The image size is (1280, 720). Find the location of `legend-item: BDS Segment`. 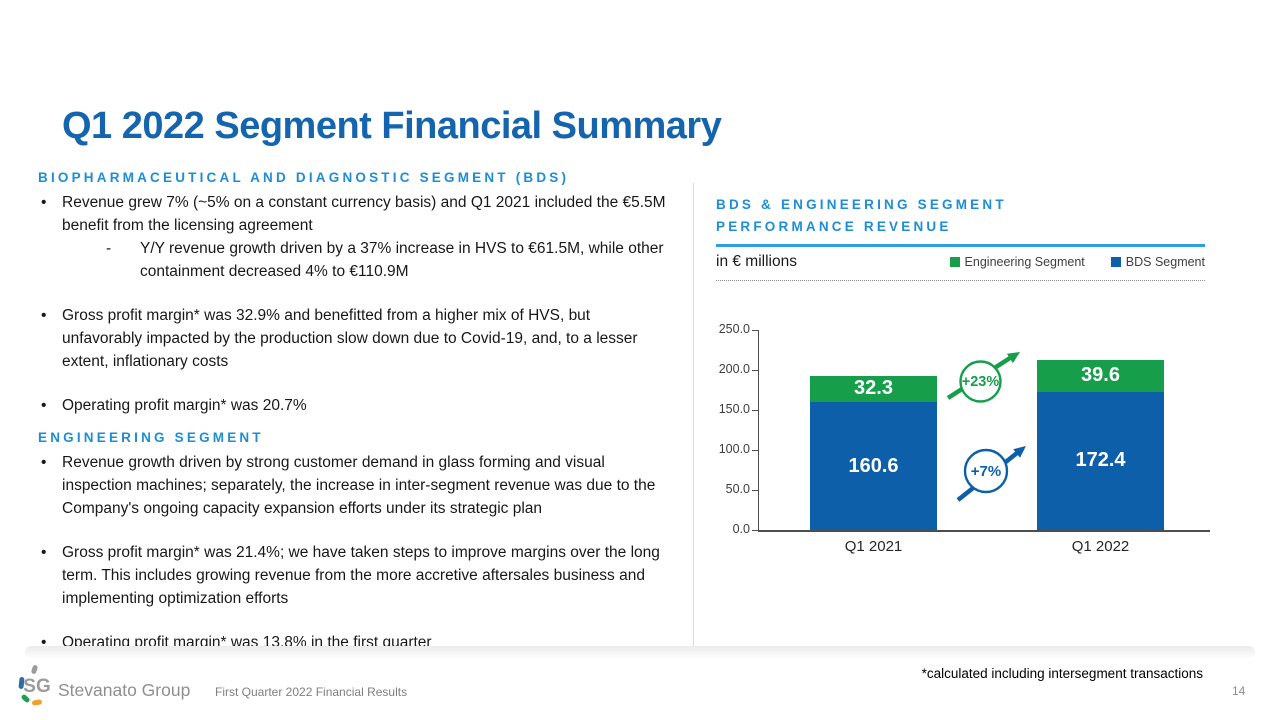

legend-item: BDS Segment is located at coordinates (1157, 262).